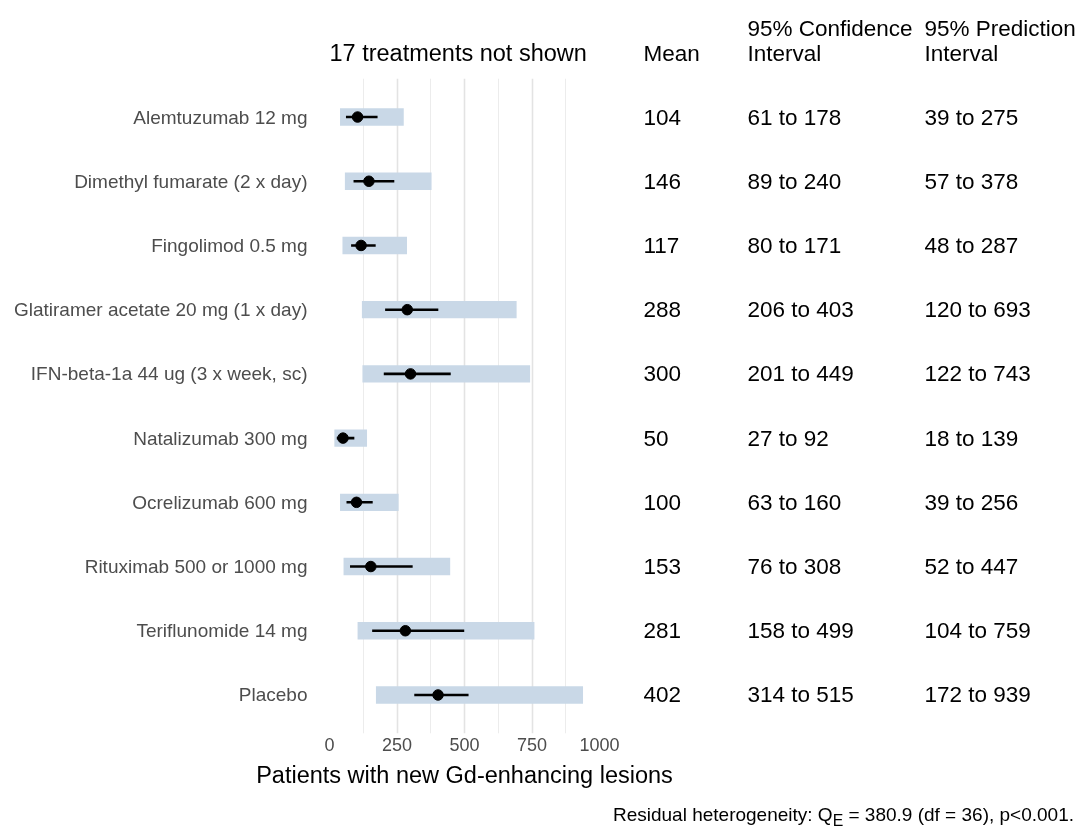 This screenshot has height=830, width=1085. Describe the element at coordinates (971, 438) in the screenshot. I see `text: 18 to 139` at that location.